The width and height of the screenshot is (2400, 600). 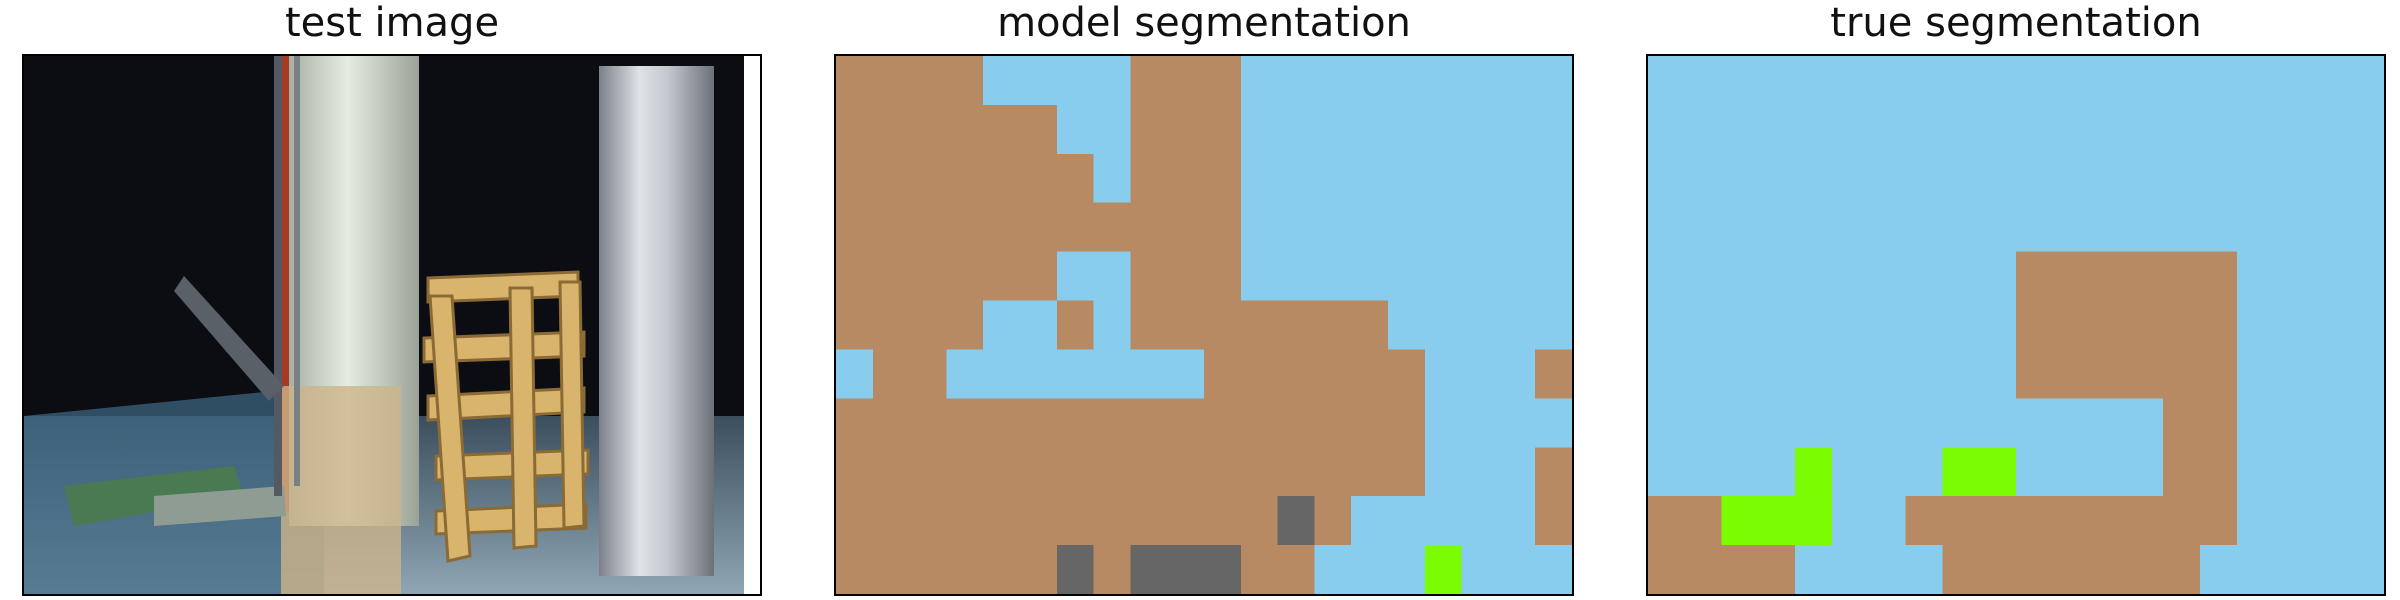 What do you see at coordinates (392, 23) in the screenshot?
I see `panel-title: test image` at bounding box center [392, 23].